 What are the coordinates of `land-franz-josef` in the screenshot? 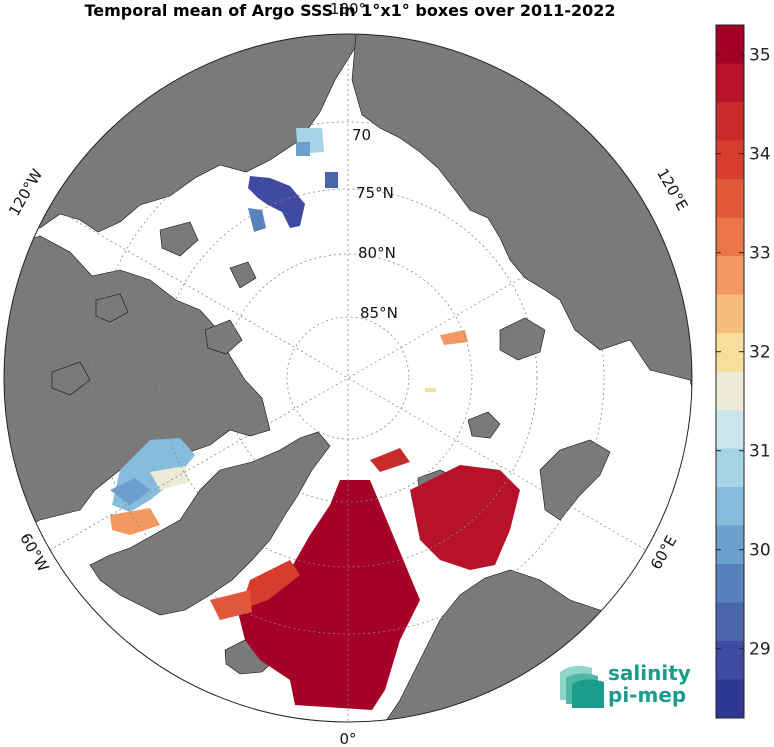 It's located at (484, 425).